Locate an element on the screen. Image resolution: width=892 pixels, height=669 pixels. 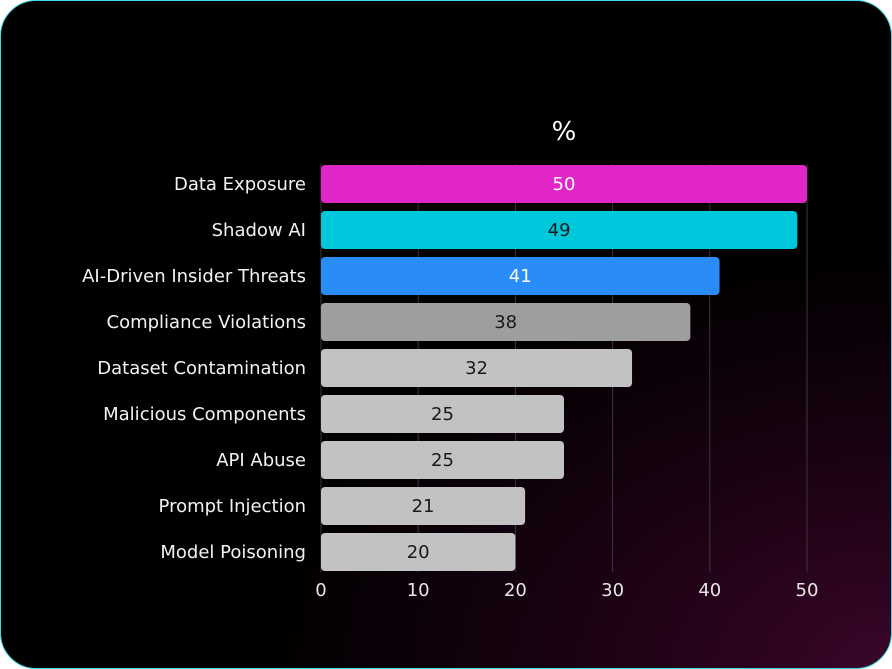
bar-value-label: 32 is located at coordinates (476, 368).